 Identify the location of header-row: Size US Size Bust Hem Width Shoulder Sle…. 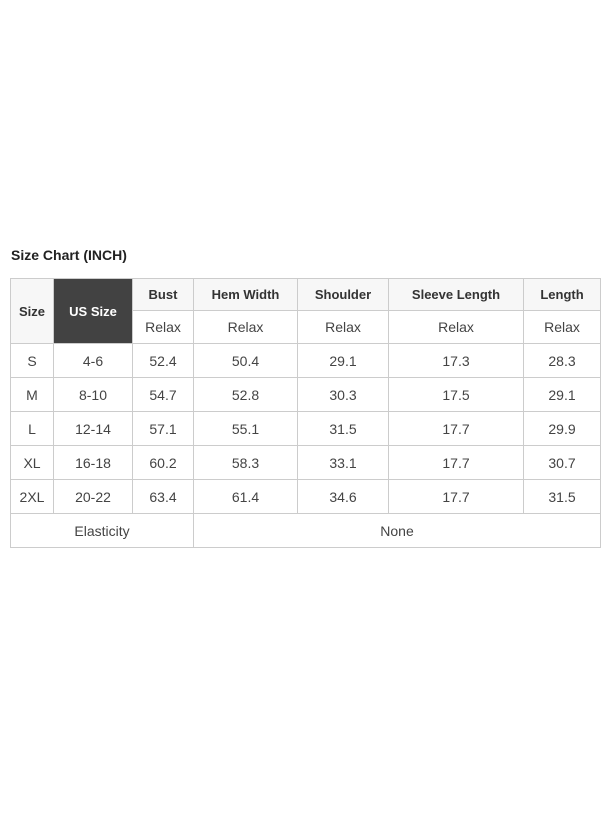
(305, 311).